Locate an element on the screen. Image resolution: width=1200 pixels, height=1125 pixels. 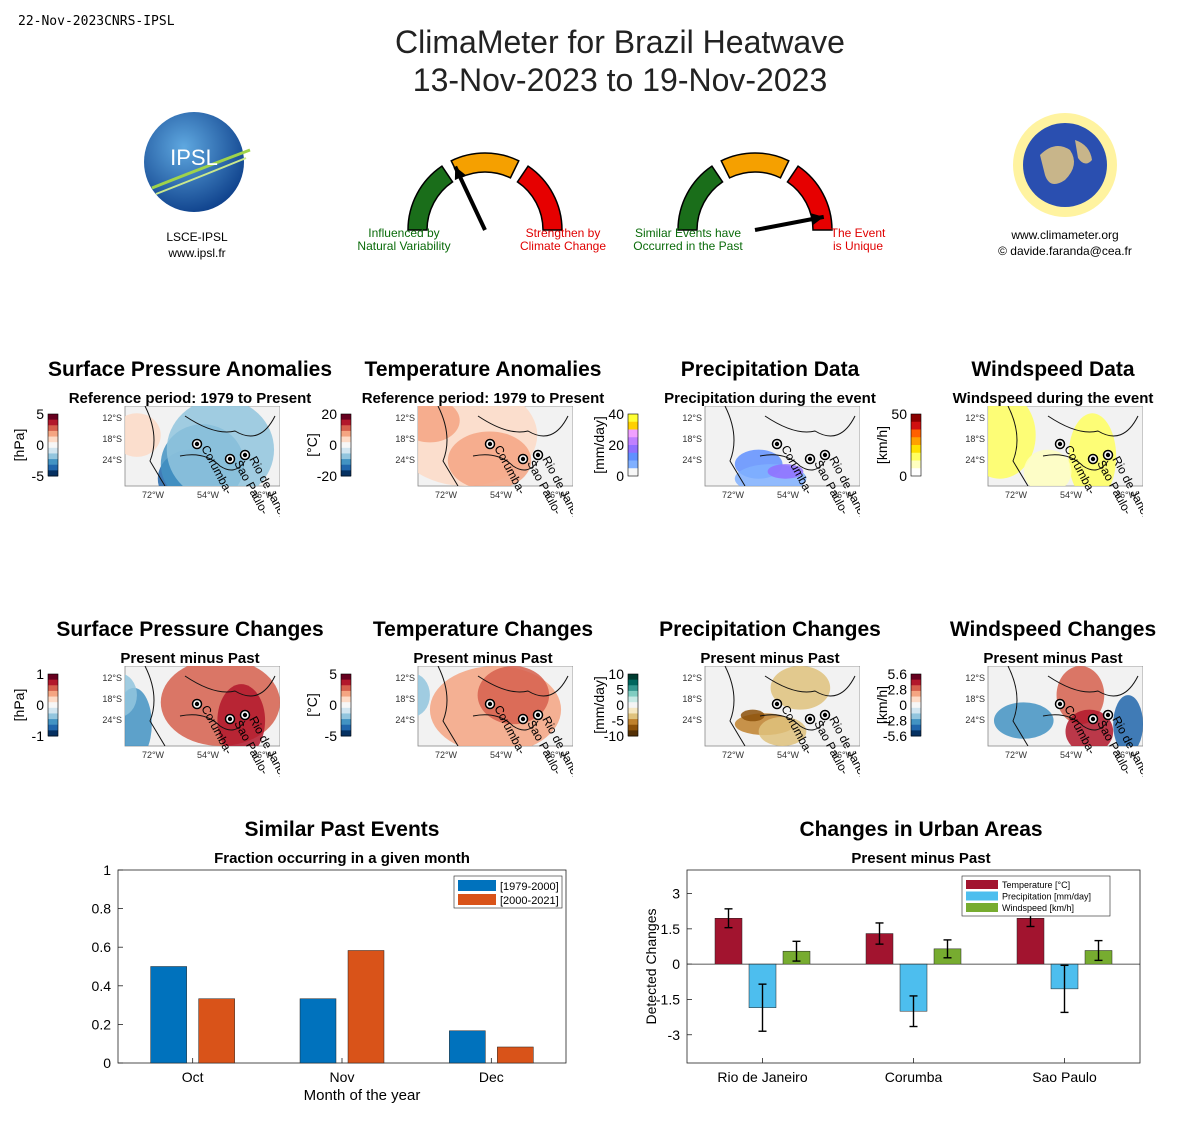
x-tick-label: Rio de Janeiro is located at coordinates (762, 1077).